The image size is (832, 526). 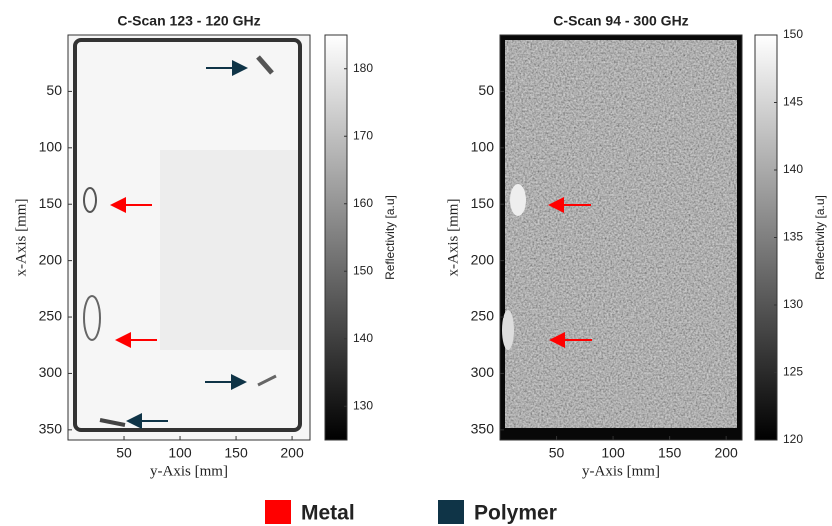 What do you see at coordinates (188, 21) in the screenshot?
I see `chart-title: C-Scan 123 - 120 GHz` at bounding box center [188, 21].